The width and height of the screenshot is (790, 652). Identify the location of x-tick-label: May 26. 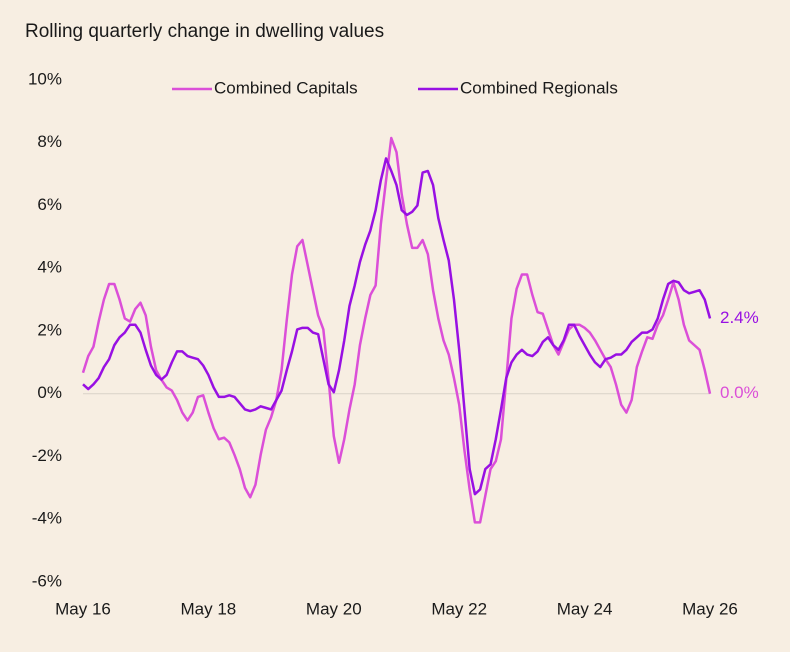
(710, 608).